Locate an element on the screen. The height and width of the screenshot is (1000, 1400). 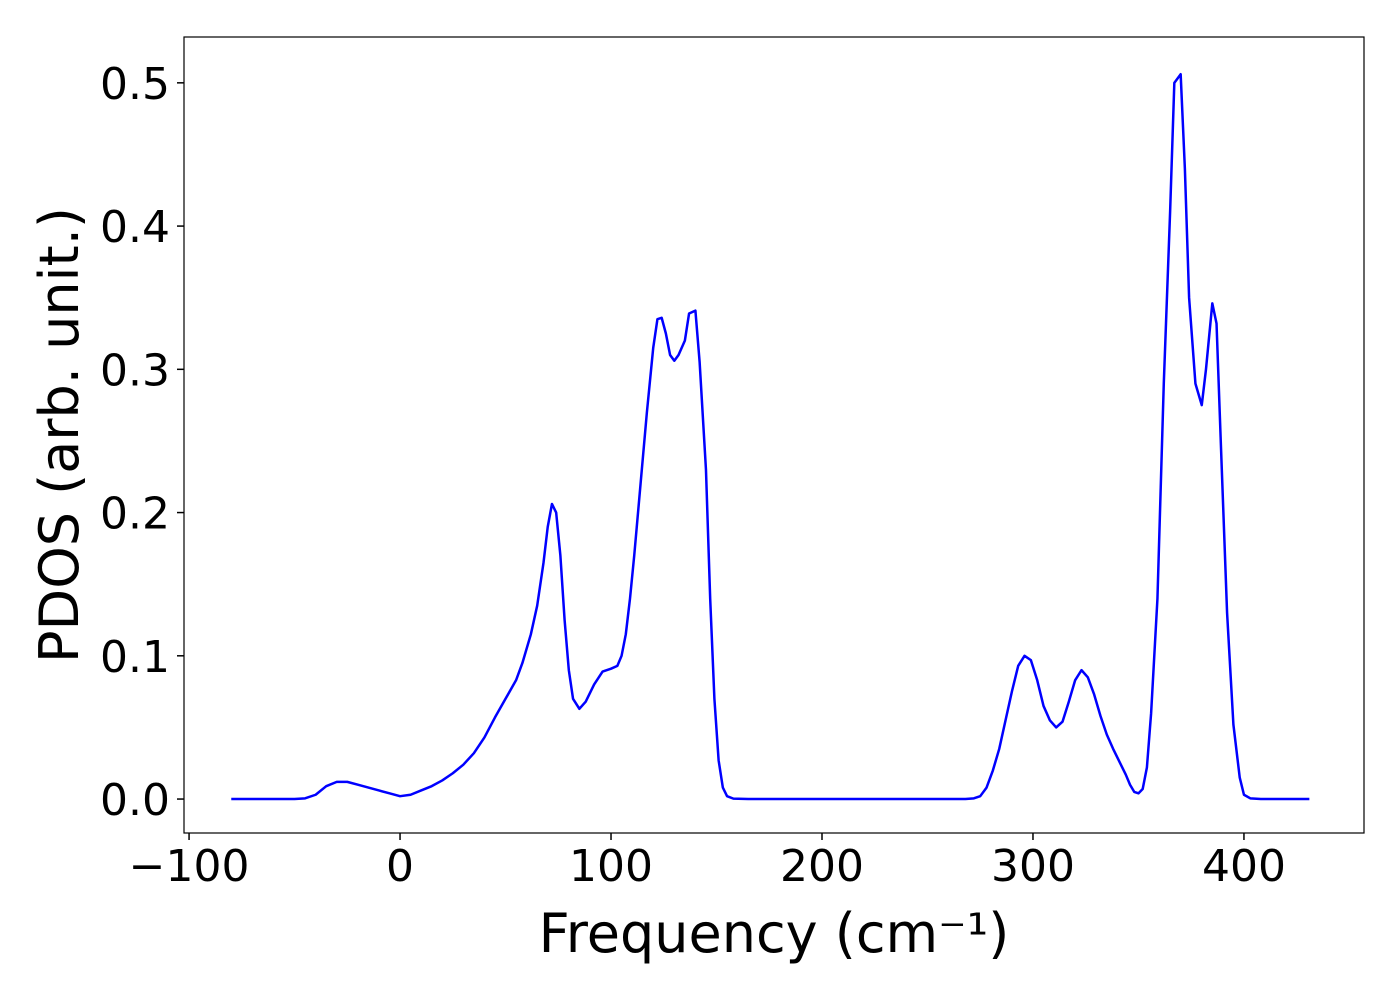
y-axis-label: PDOS (arb. unit.) is located at coordinates (59, 435).